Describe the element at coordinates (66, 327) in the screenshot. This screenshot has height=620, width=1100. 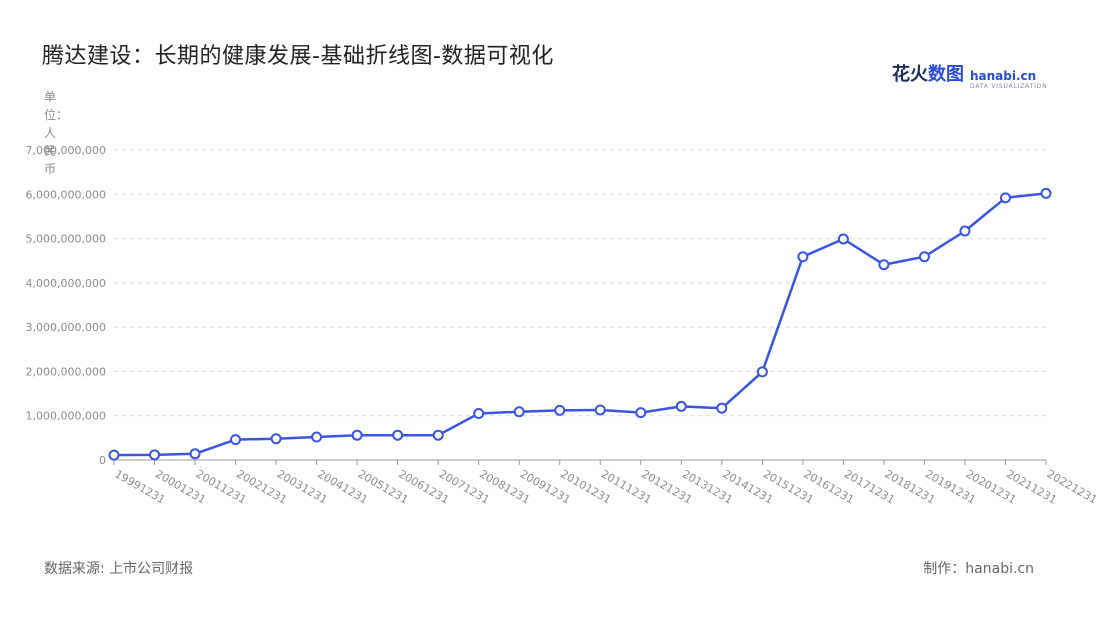
I see `y-tick-label: 3,000,000,000` at that location.